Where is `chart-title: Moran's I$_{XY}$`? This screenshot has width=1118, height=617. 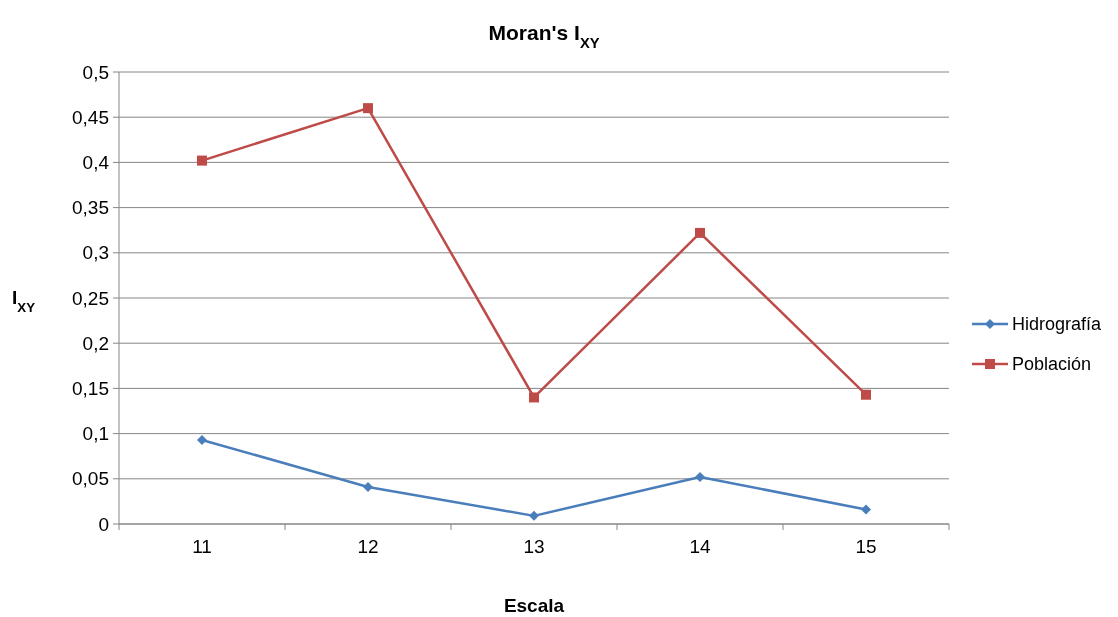 chart-title: Moran's I$_{XY}$ is located at coordinates (544, 36).